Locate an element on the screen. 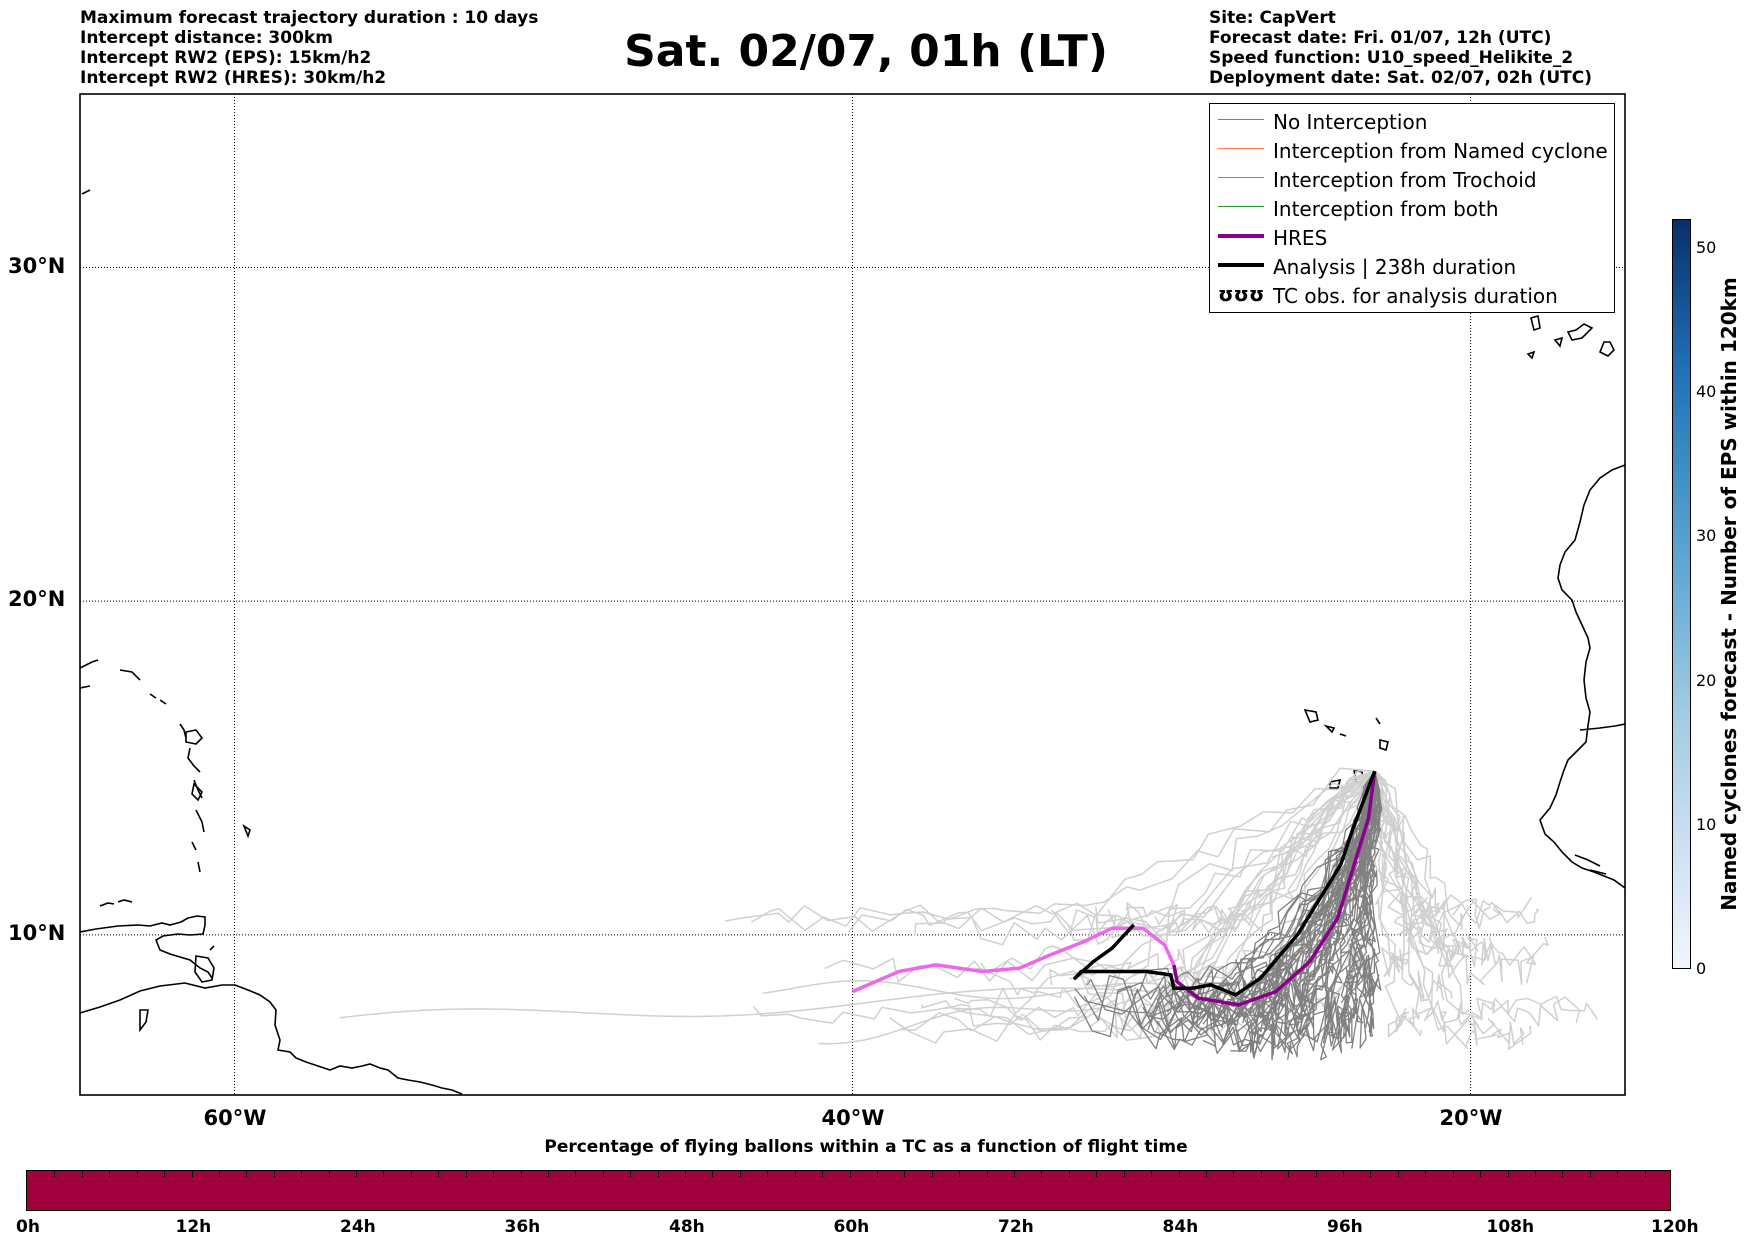 Image resolution: width=1752 pixels, height=1241 pixels. colorbar-tick-label: 40 is located at coordinates (1706, 392).